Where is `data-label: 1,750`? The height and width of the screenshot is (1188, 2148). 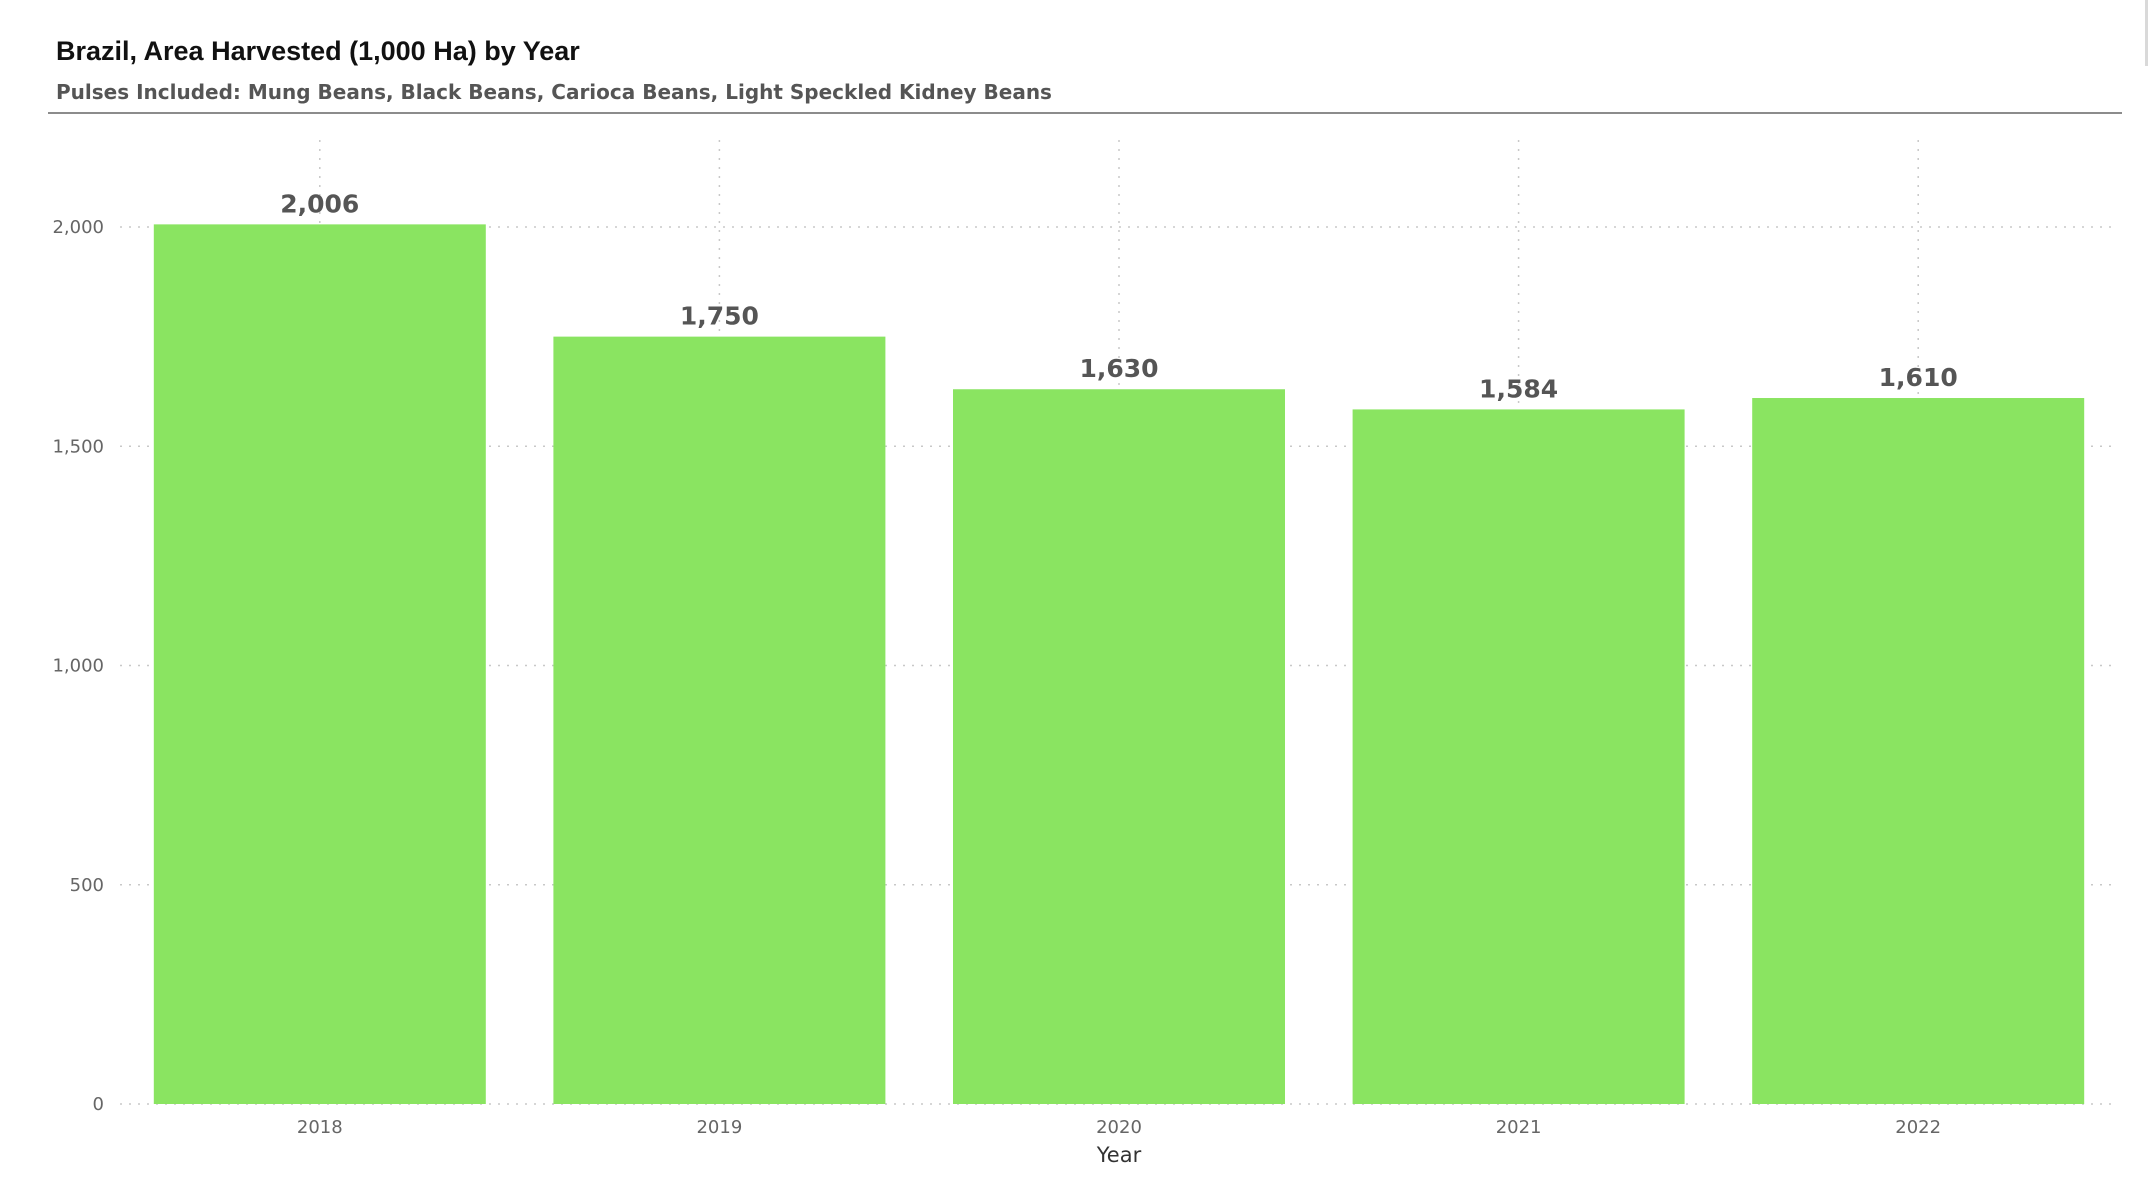 data-label: 1,750 is located at coordinates (719, 316).